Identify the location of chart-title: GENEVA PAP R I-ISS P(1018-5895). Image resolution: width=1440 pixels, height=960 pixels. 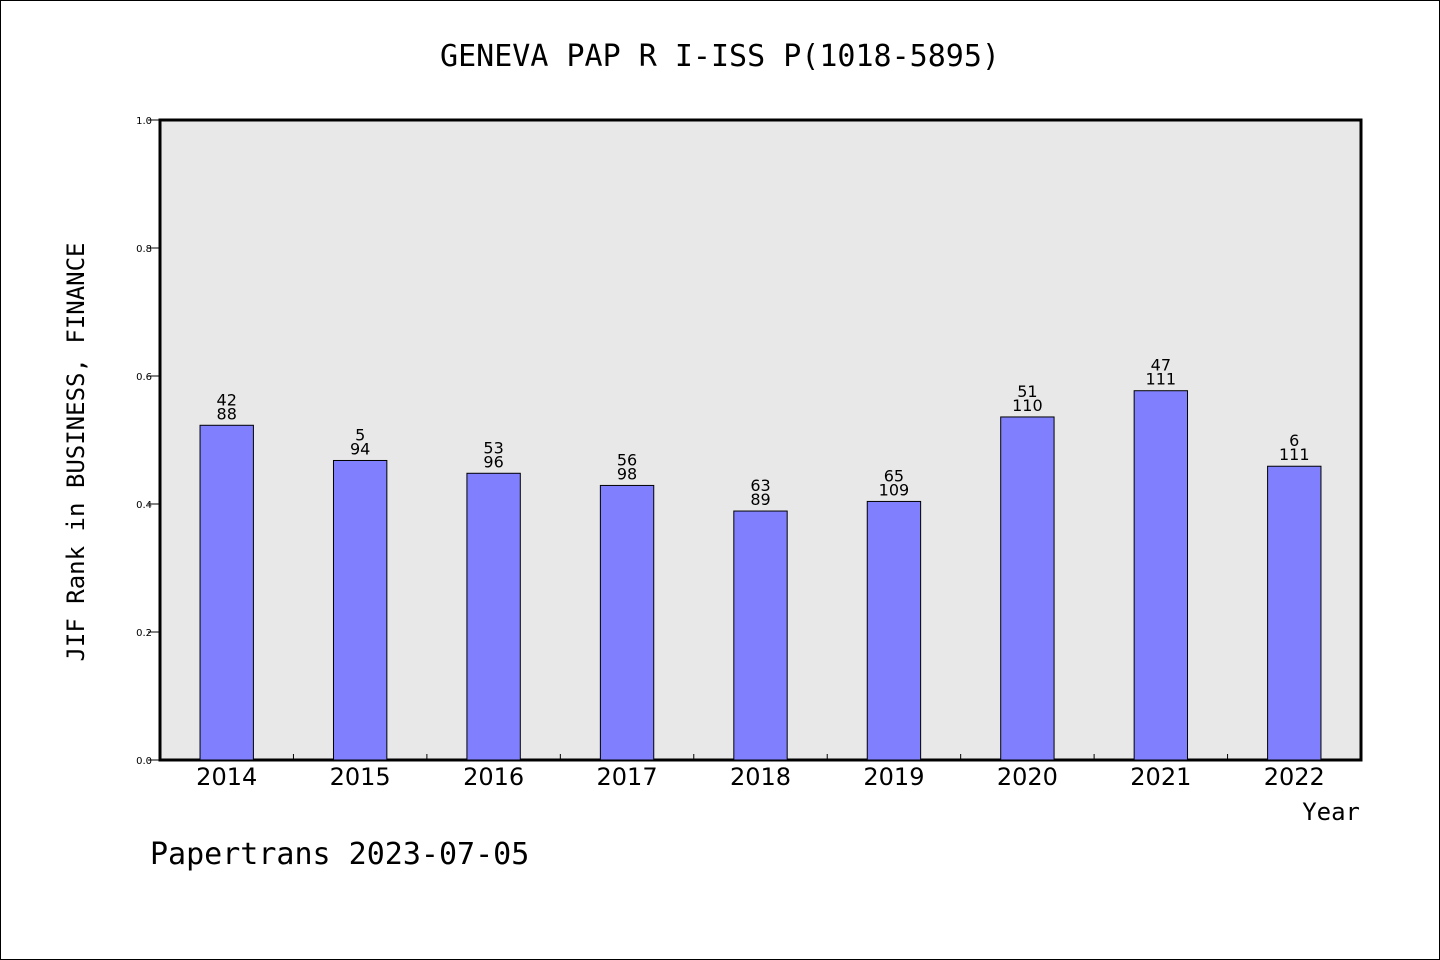
(720, 56).